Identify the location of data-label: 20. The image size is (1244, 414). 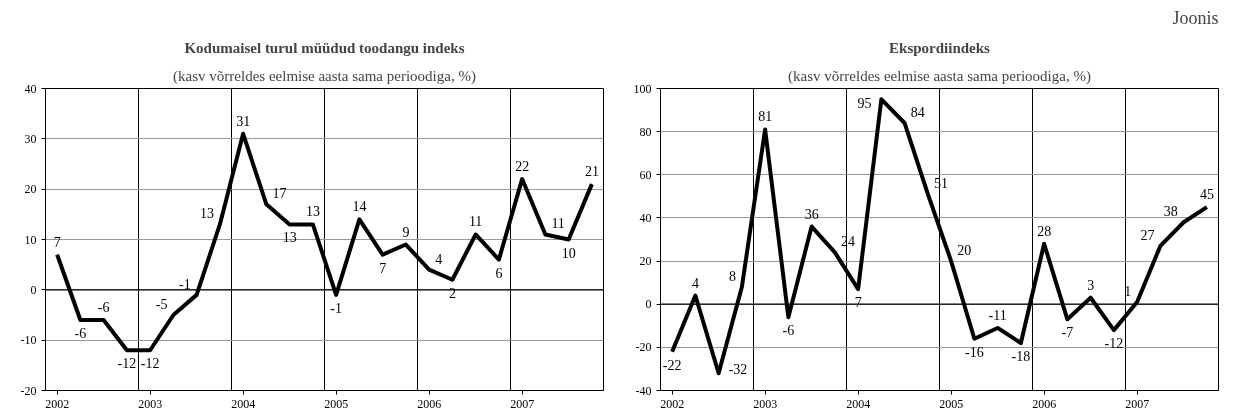
(964, 251).